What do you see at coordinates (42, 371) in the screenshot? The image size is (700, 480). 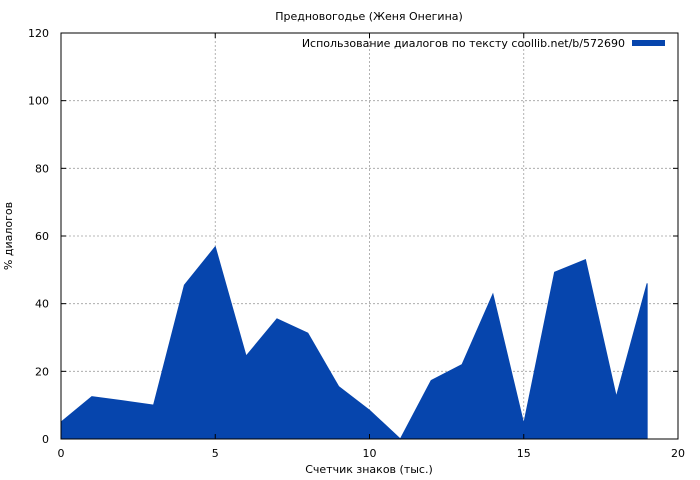 I see `y-tick-label: 20` at bounding box center [42, 371].